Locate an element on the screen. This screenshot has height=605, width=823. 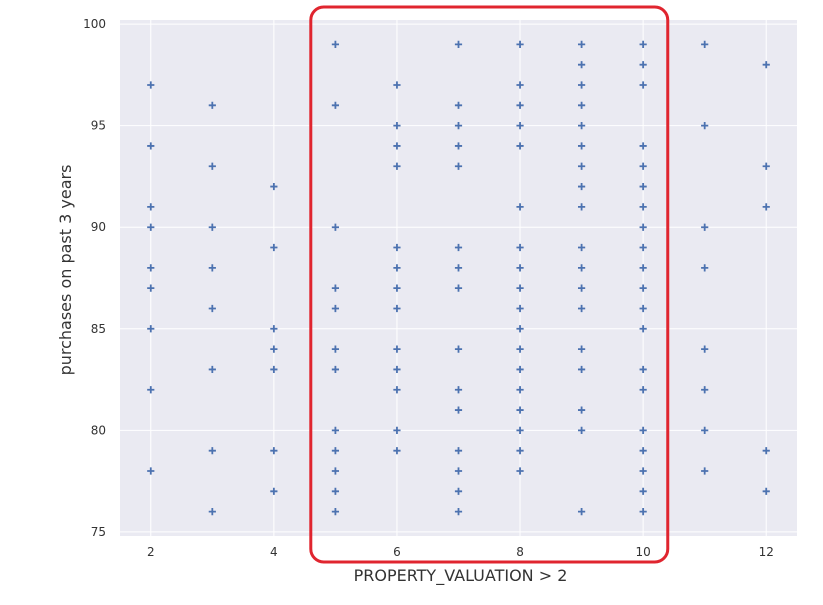
y-tick-label: 85 is located at coordinates (98, 329).